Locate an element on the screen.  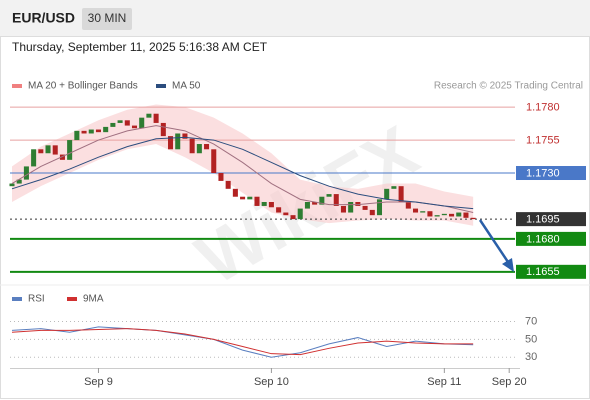
legend-label: RSI is located at coordinates (36, 299).